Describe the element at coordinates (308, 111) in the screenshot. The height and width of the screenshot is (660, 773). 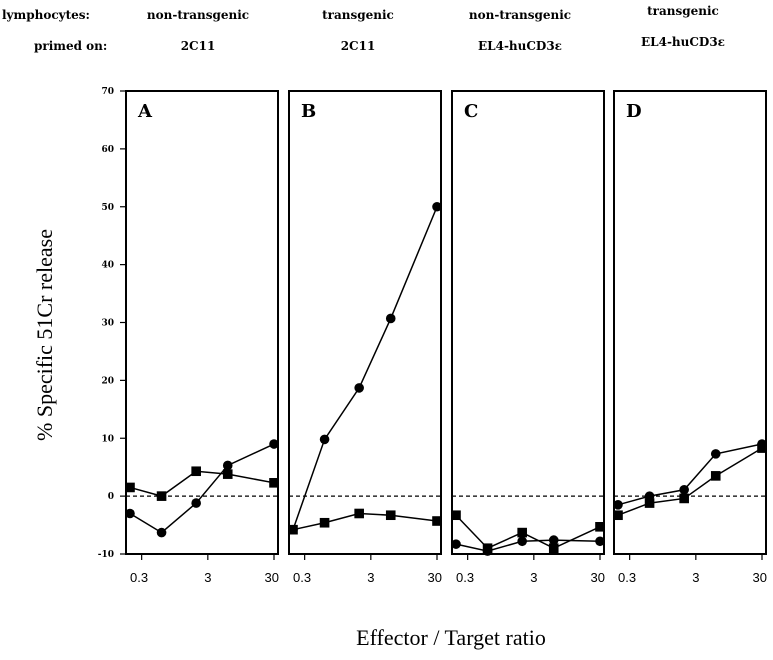
I see `panel-label: B` at that location.